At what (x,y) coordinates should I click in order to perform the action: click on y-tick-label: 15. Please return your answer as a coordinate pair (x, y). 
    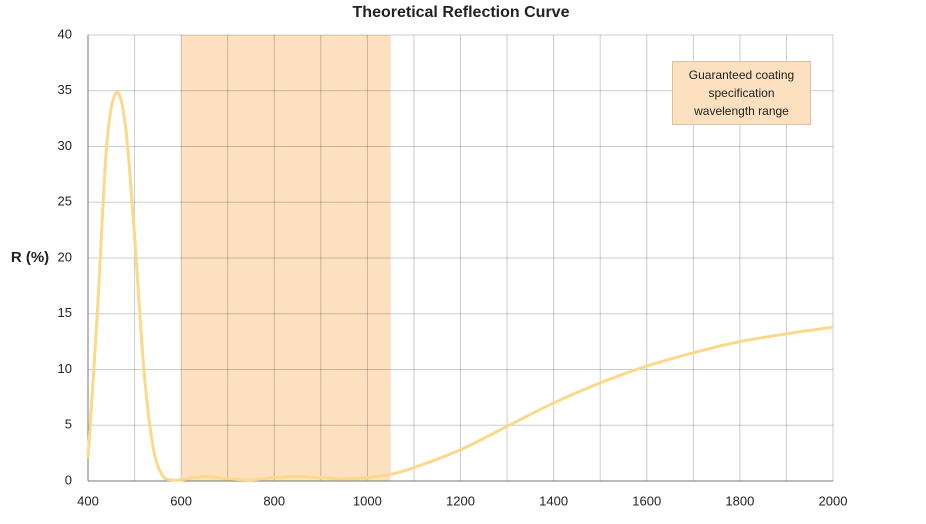
    Looking at the image, I should click on (65, 312).